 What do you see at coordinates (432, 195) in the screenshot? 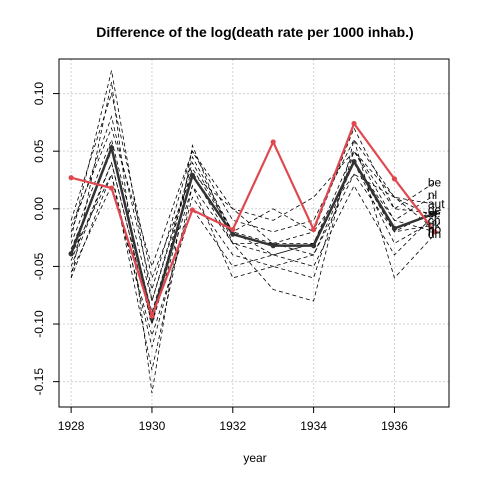
I see `series-label: nl` at bounding box center [432, 195].